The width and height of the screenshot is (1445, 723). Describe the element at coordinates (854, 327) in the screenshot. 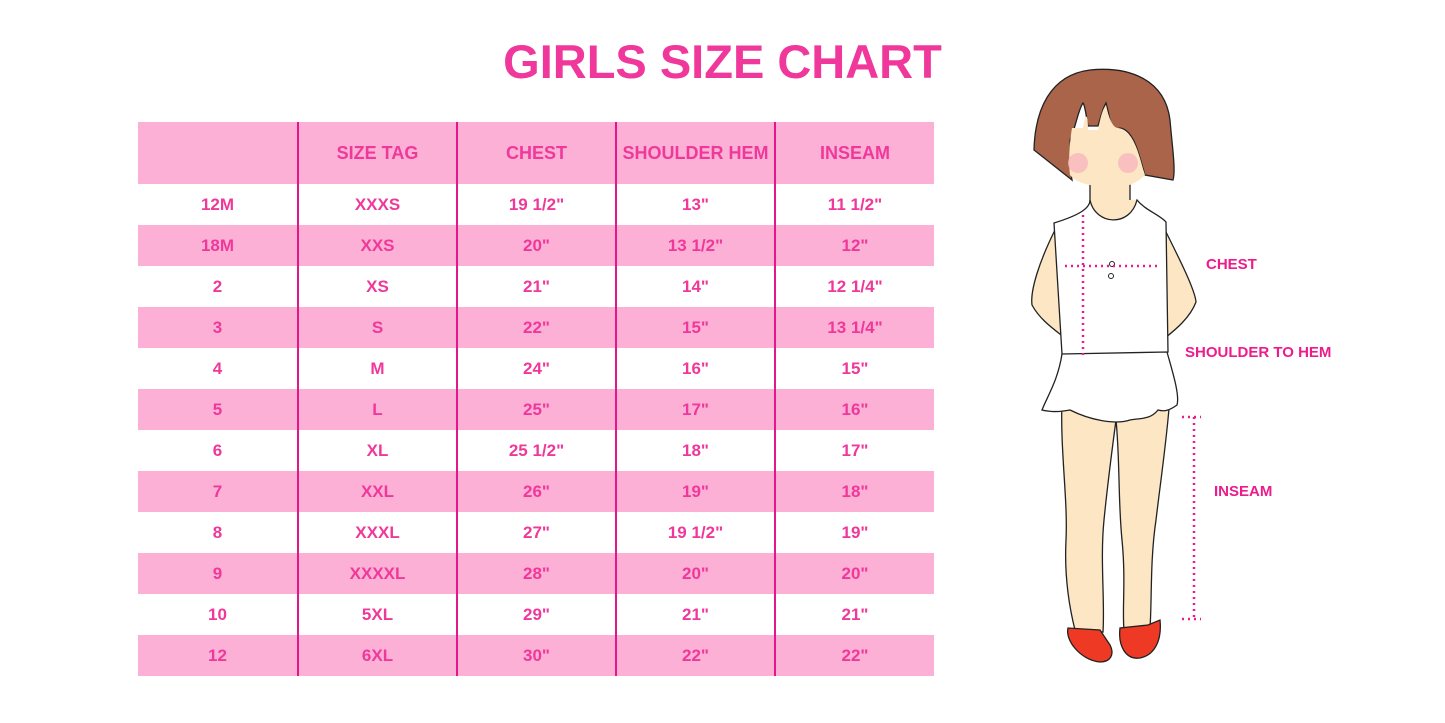

I see `cell-inseam: 13 1/4"` at that location.